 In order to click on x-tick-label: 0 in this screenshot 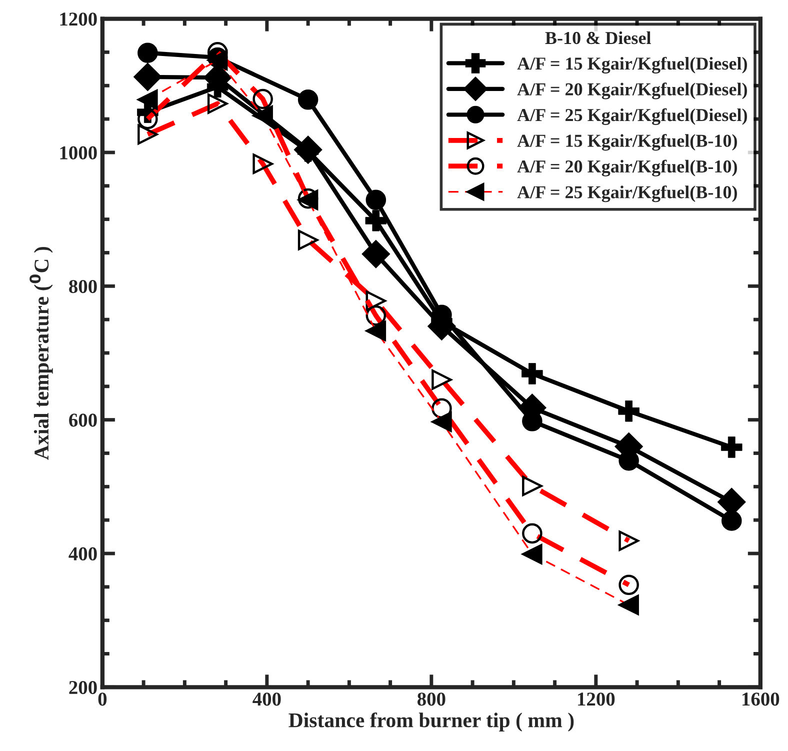, I will do `click(102, 699)`.